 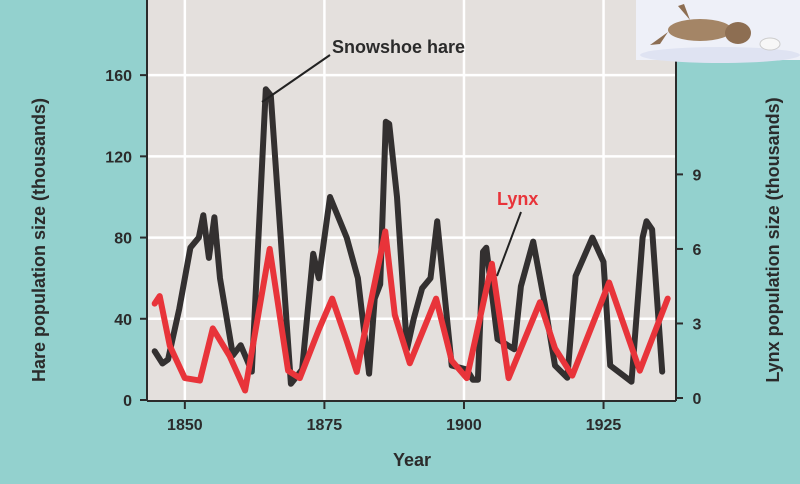 What do you see at coordinates (127, 401) in the screenshot?
I see `y-tick-label-left: 0` at bounding box center [127, 401].